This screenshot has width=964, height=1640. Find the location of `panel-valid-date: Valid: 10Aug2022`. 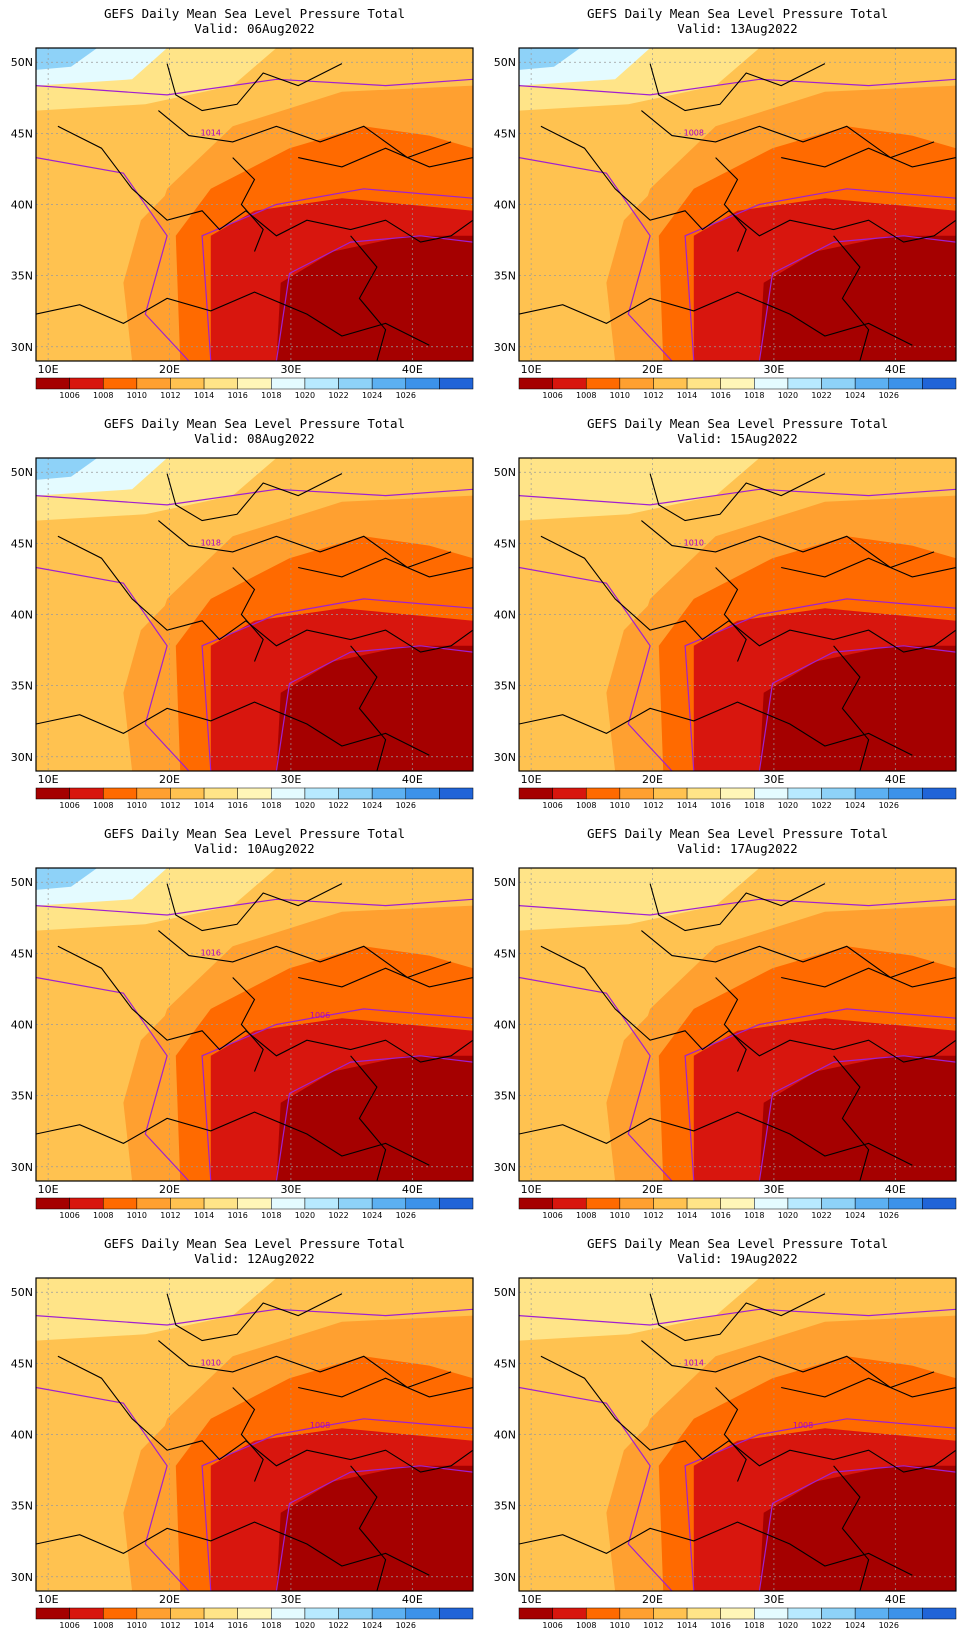

panel-valid-date: Valid: 10Aug2022 is located at coordinates (254, 848).